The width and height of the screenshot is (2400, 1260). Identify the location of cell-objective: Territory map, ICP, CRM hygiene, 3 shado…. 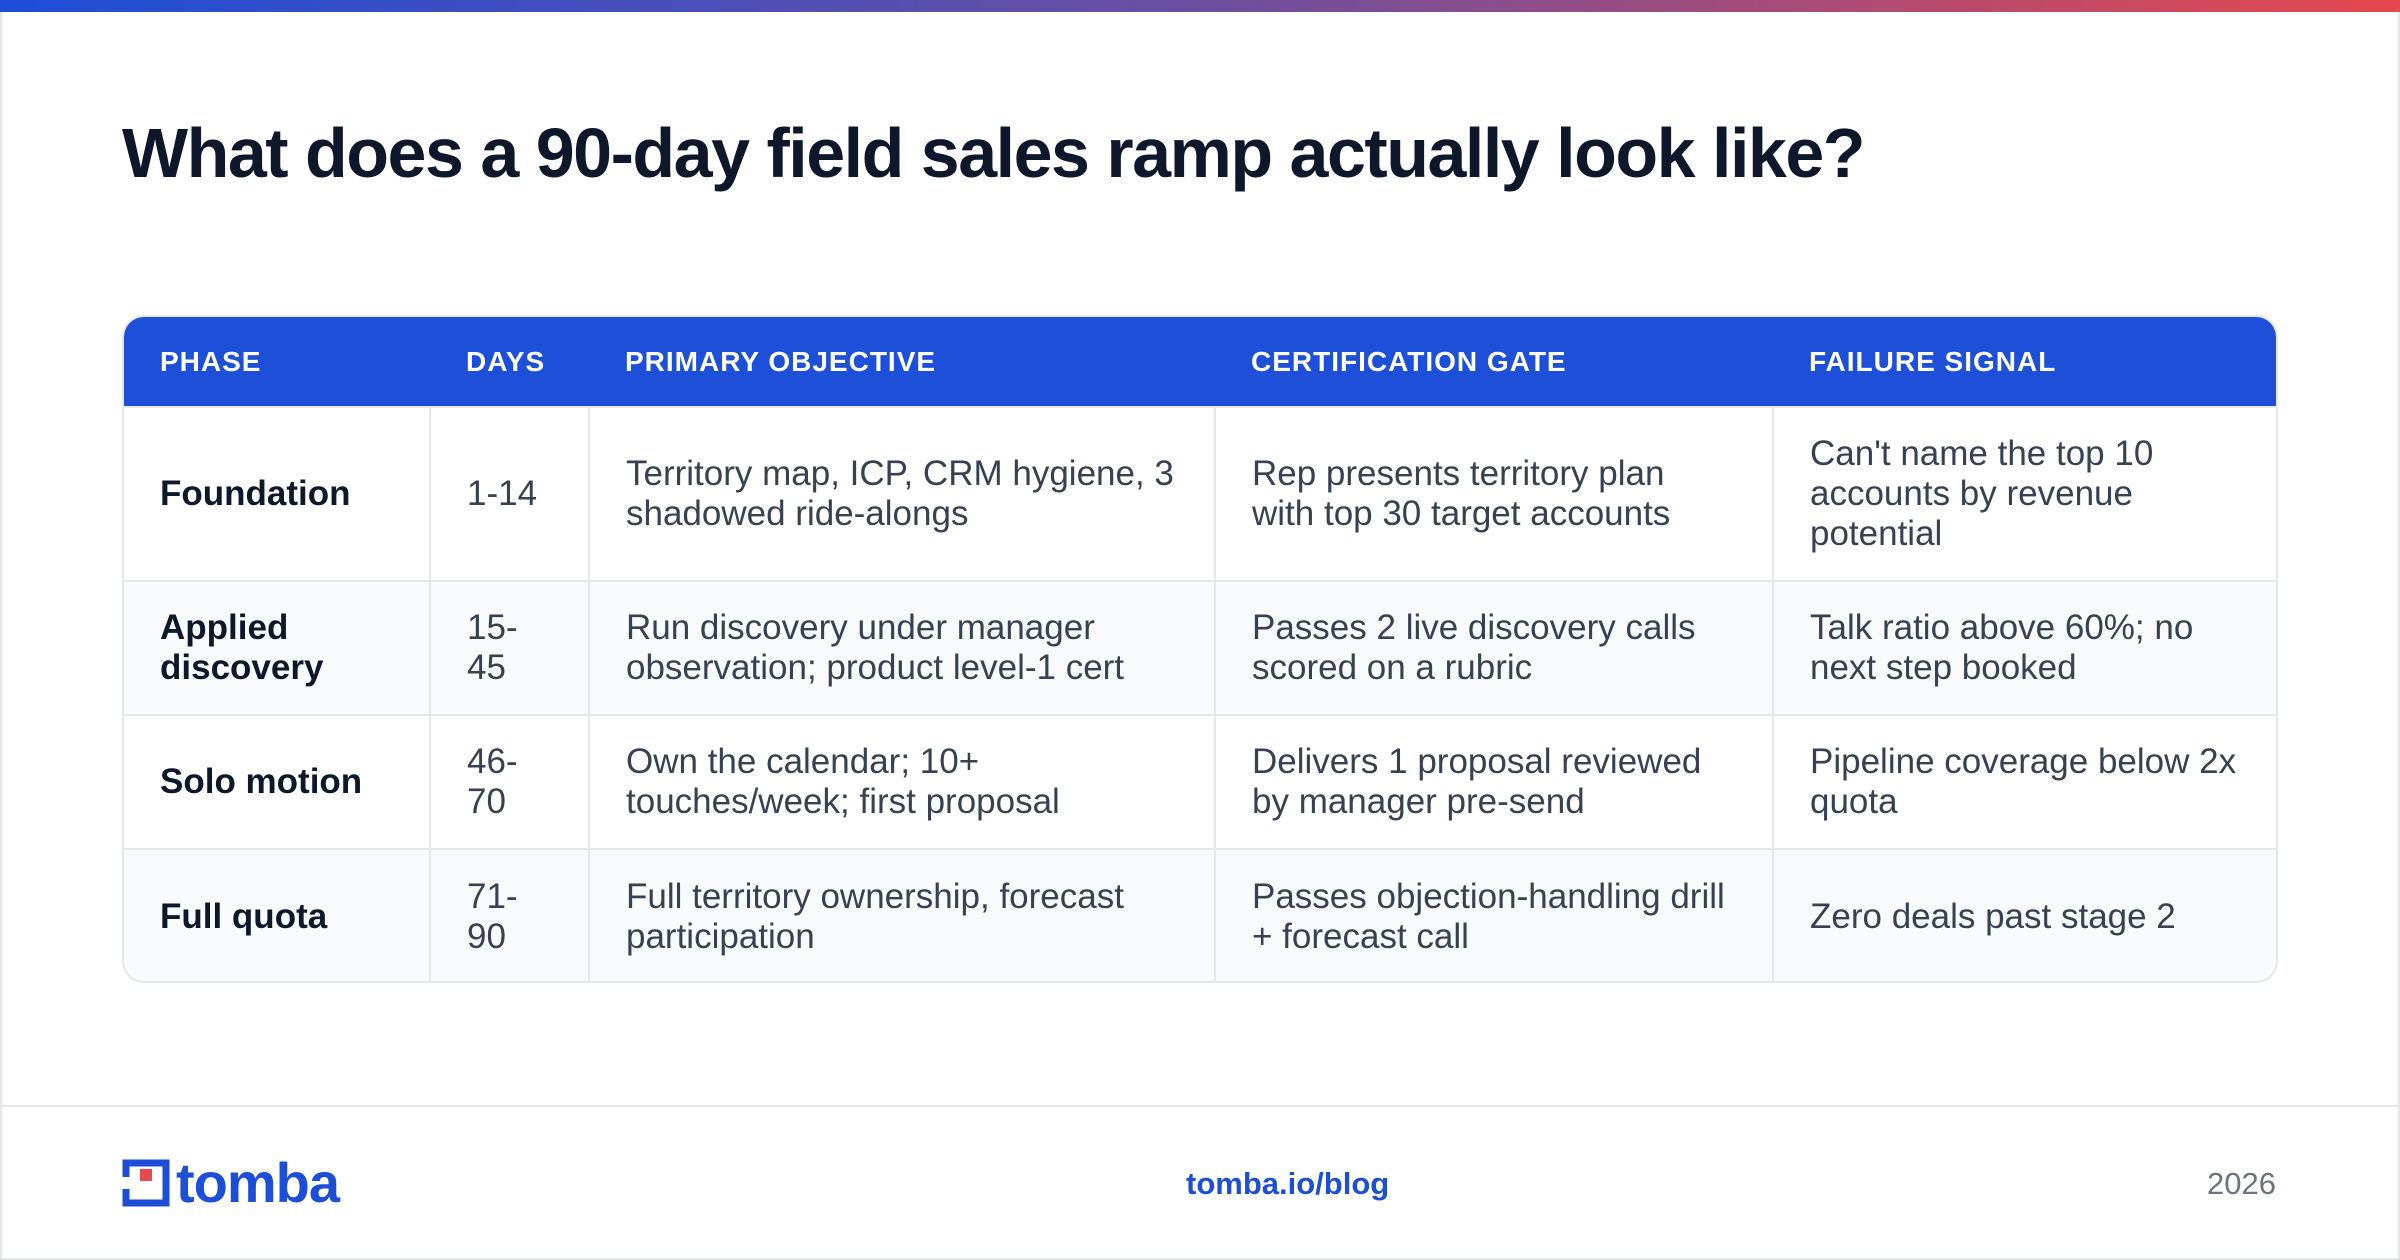
(902, 493).